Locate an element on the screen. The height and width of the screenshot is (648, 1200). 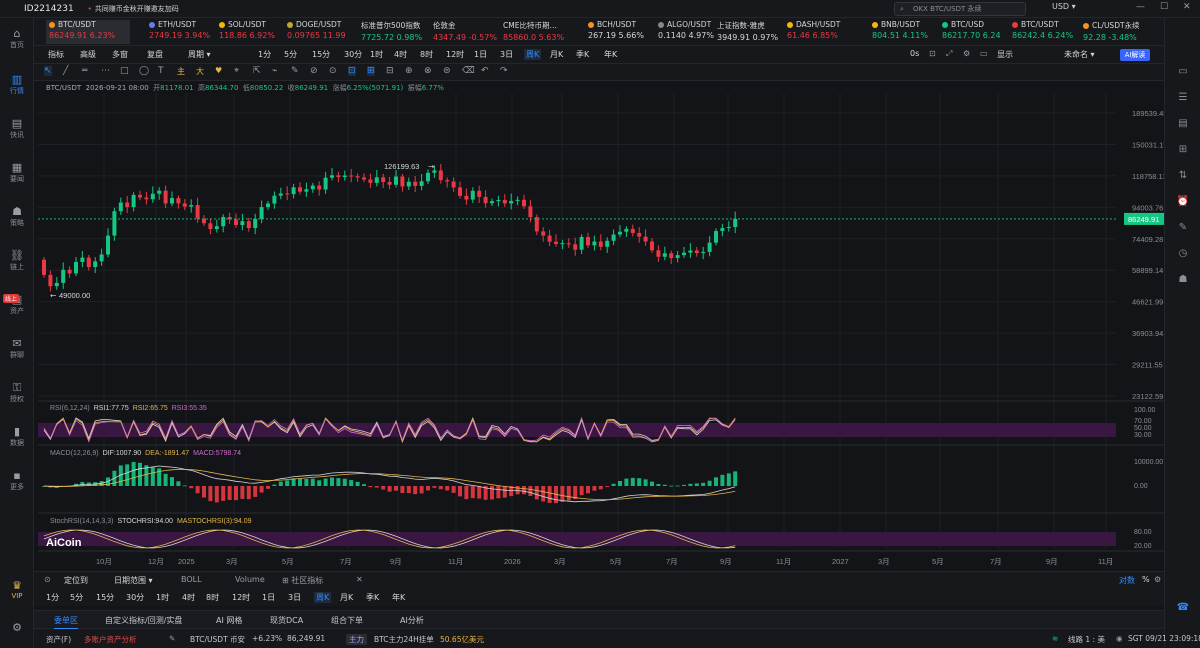
ticker-item: 伦敦金 4347.49 -0.57% is located at coordinates (465, 32).